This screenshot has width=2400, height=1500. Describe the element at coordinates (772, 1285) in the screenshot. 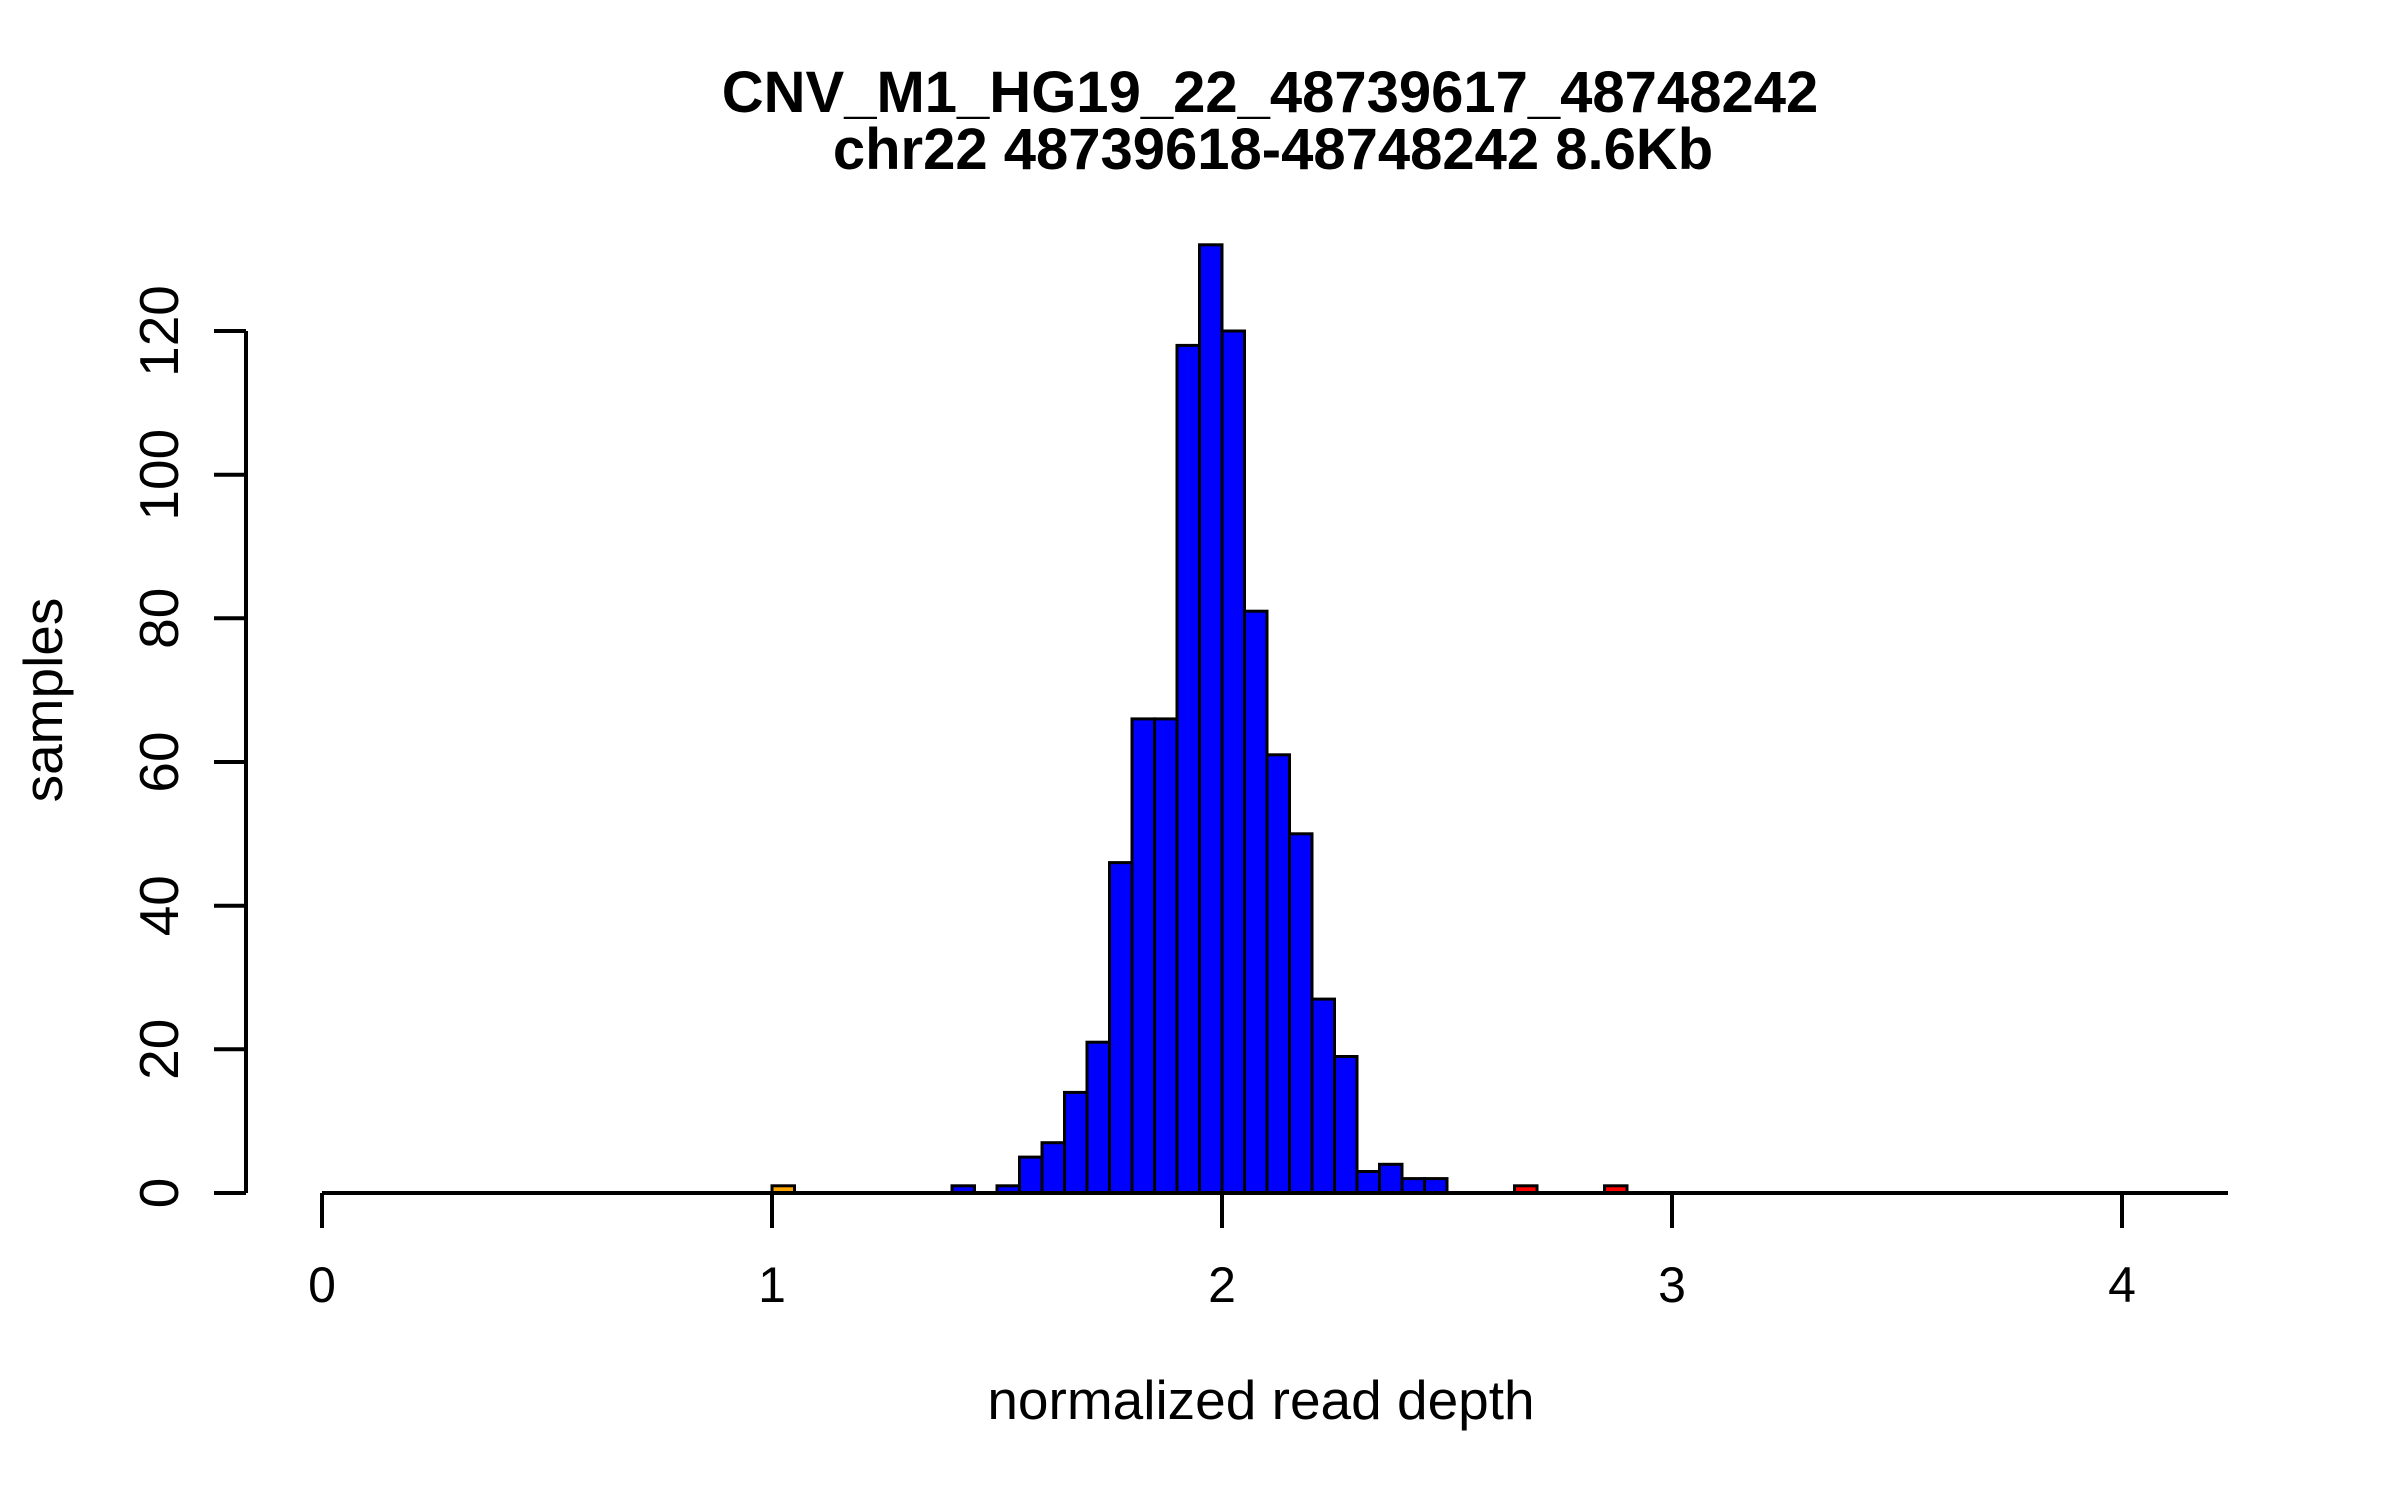

I see `x-tick-label: 1` at that location.